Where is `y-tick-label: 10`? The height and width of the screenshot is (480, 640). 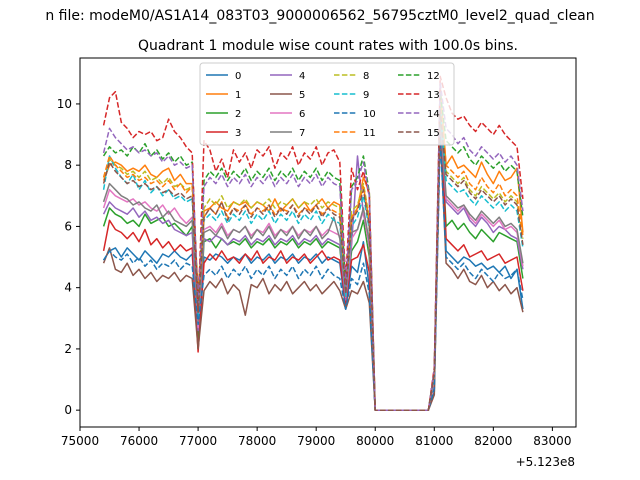
y-tick-label: 10 is located at coordinates (64, 104).